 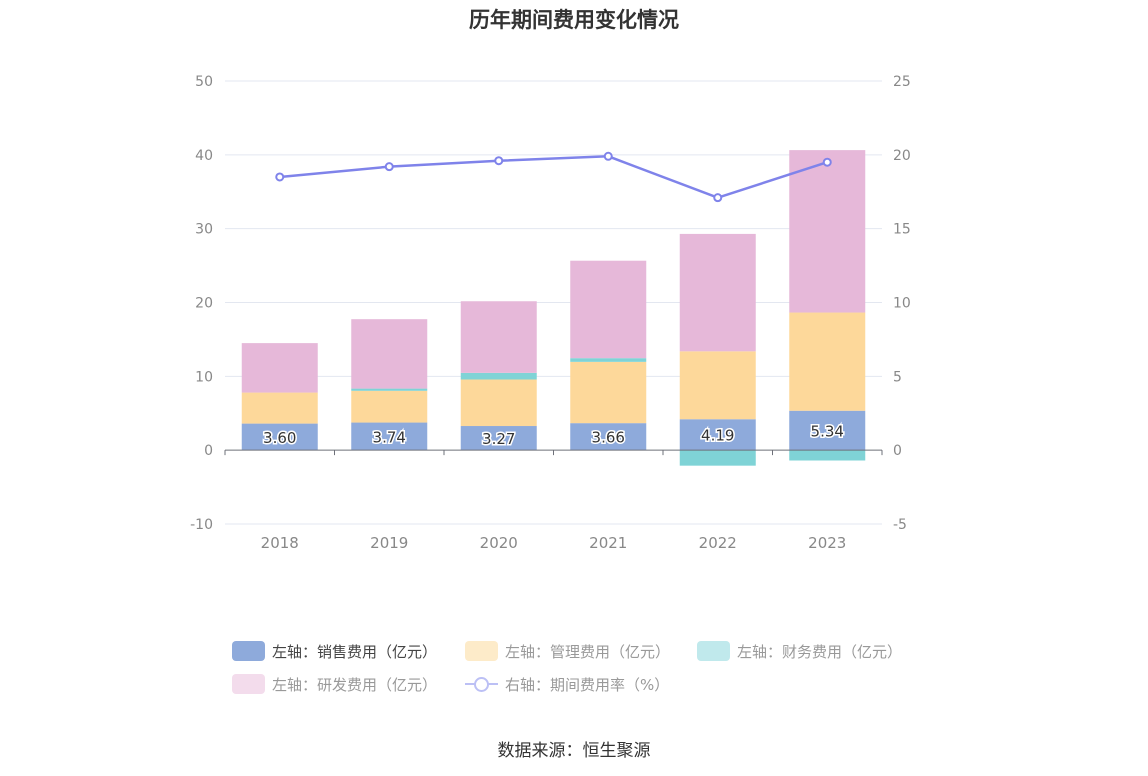 What do you see at coordinates (201, 525) in the screenshot?
I see `y-left-tick-label: -10` at bounding box center [201, 525].